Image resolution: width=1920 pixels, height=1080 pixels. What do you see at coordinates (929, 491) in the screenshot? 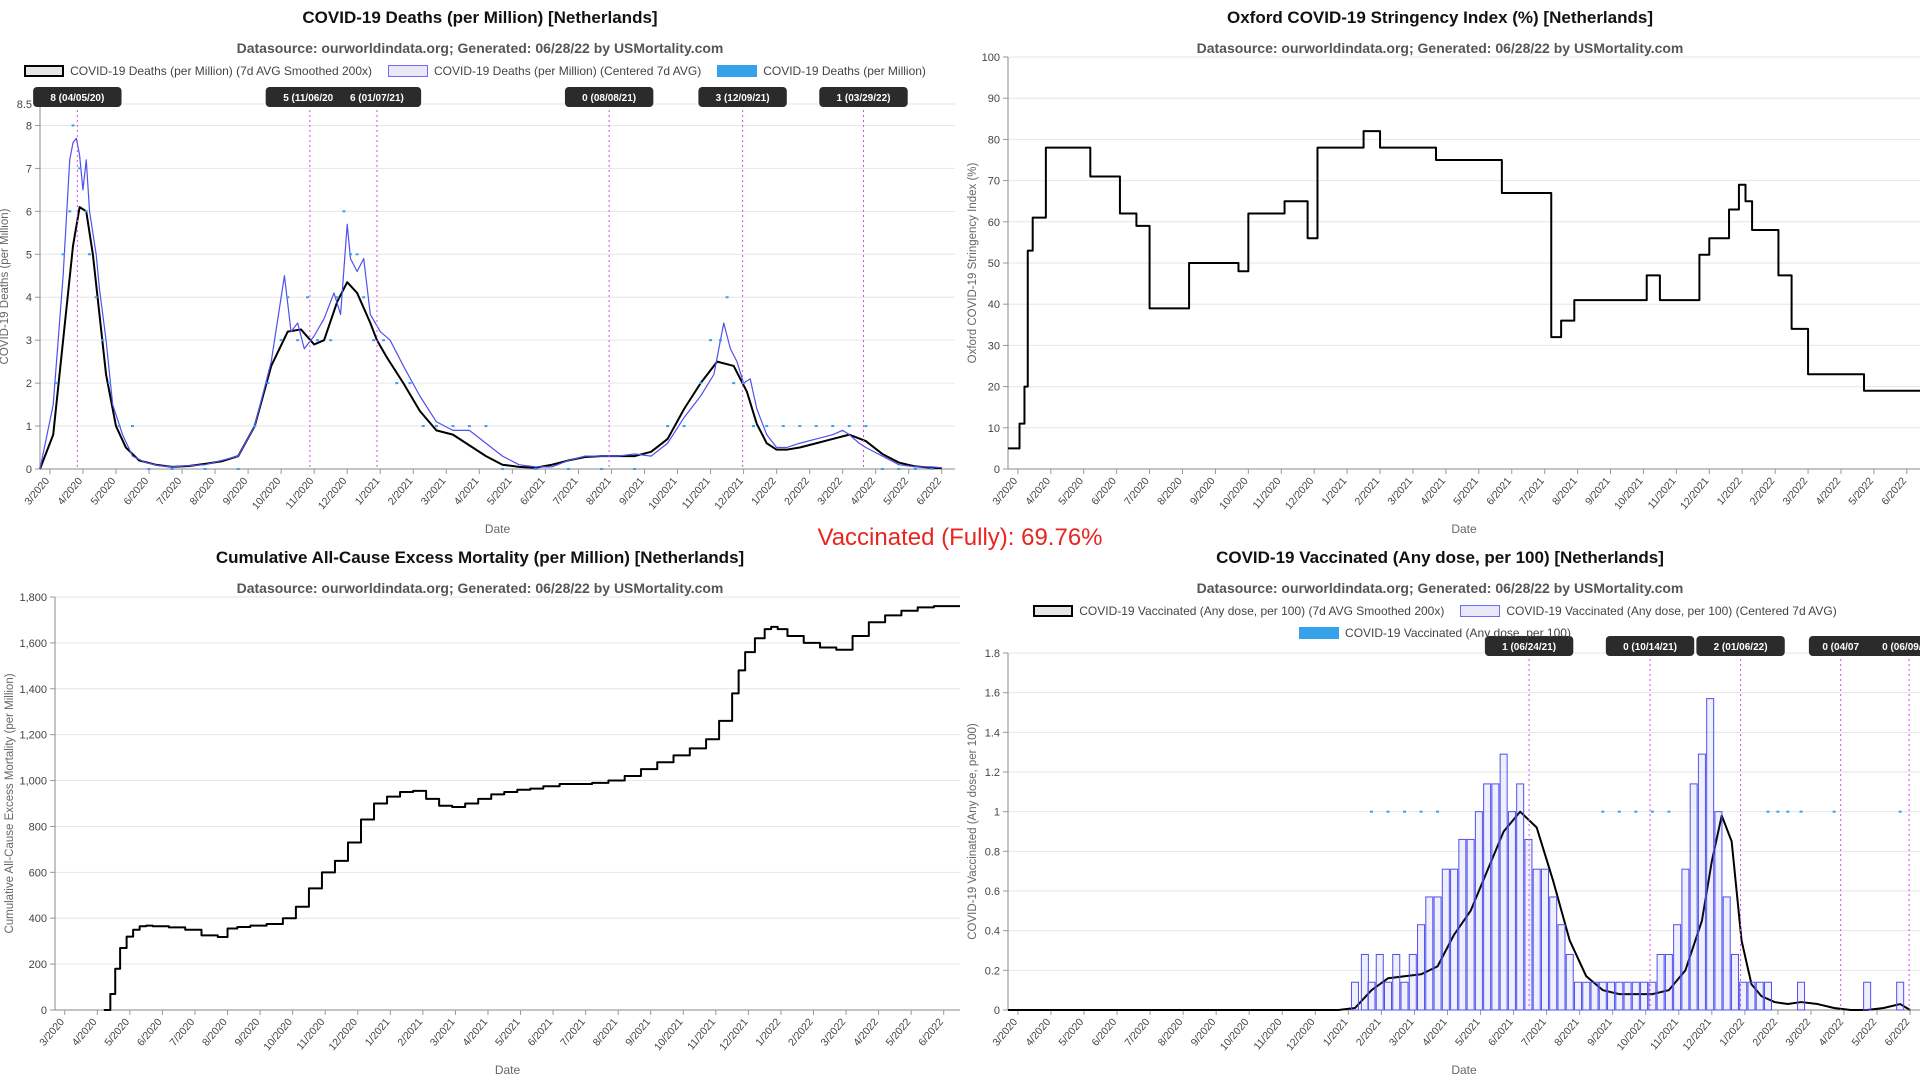
I see `x-tick-label: 6/2022` at bounding box center [929, 491].